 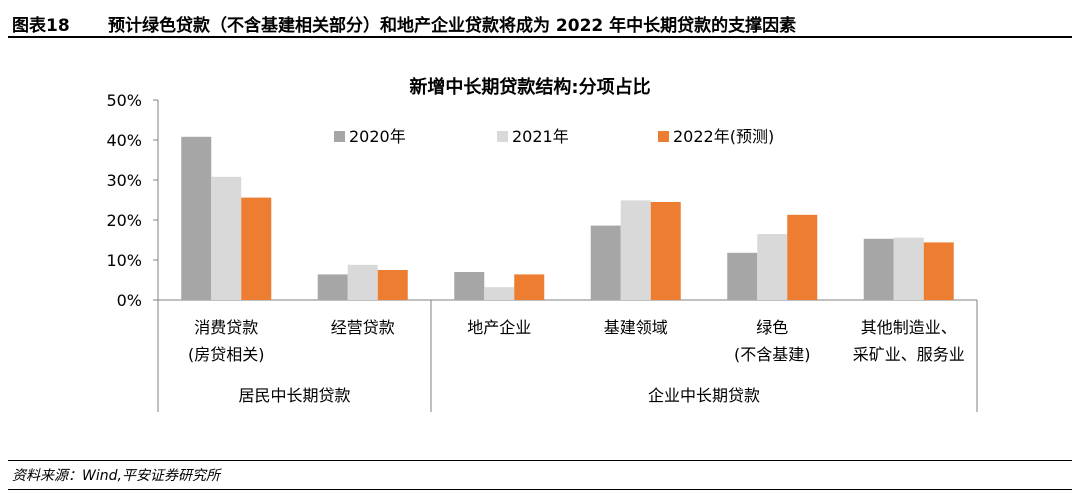 What do you see at coordinates (124, 140) in the screenshot?
I see `y-tick-label: 40%` at bounding box center [124, 140].